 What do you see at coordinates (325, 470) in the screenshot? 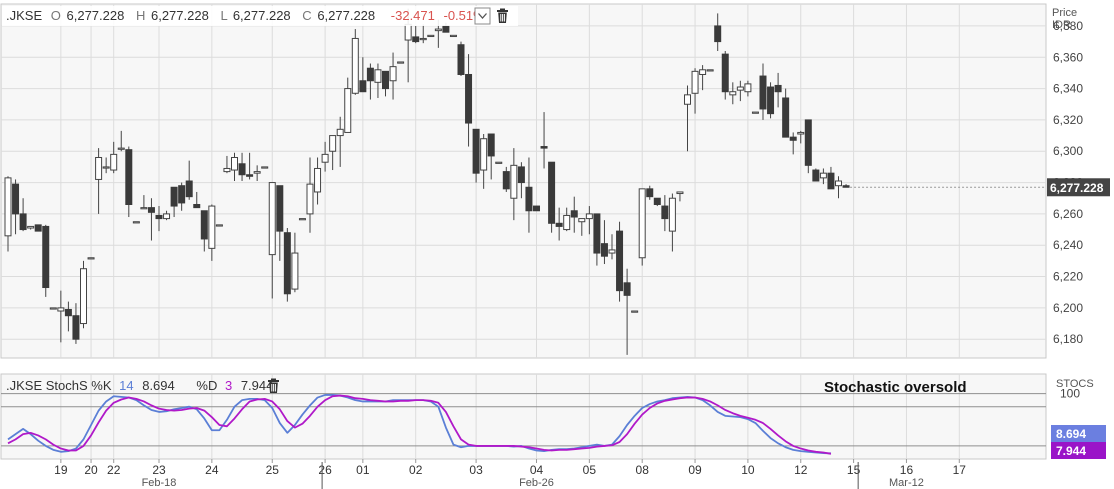
I see `x-day-label: 26` at bounding box center [325, 470].